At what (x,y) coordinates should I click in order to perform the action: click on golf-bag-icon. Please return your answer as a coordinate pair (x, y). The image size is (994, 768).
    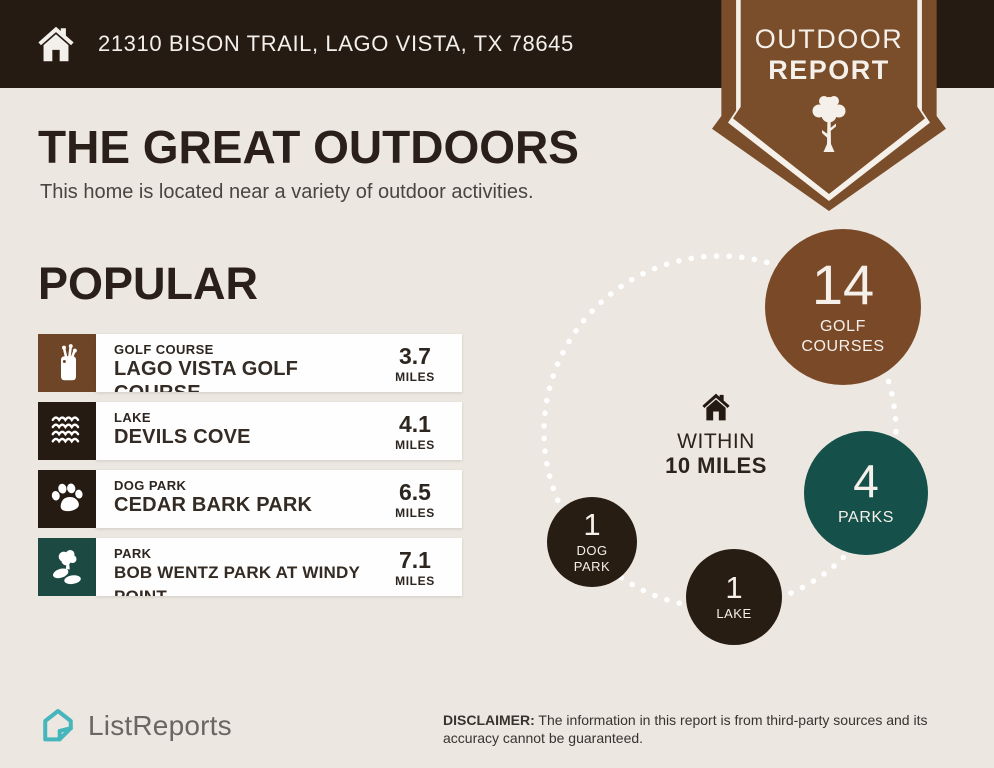
    Looking at the image, I should click on (69, 362).